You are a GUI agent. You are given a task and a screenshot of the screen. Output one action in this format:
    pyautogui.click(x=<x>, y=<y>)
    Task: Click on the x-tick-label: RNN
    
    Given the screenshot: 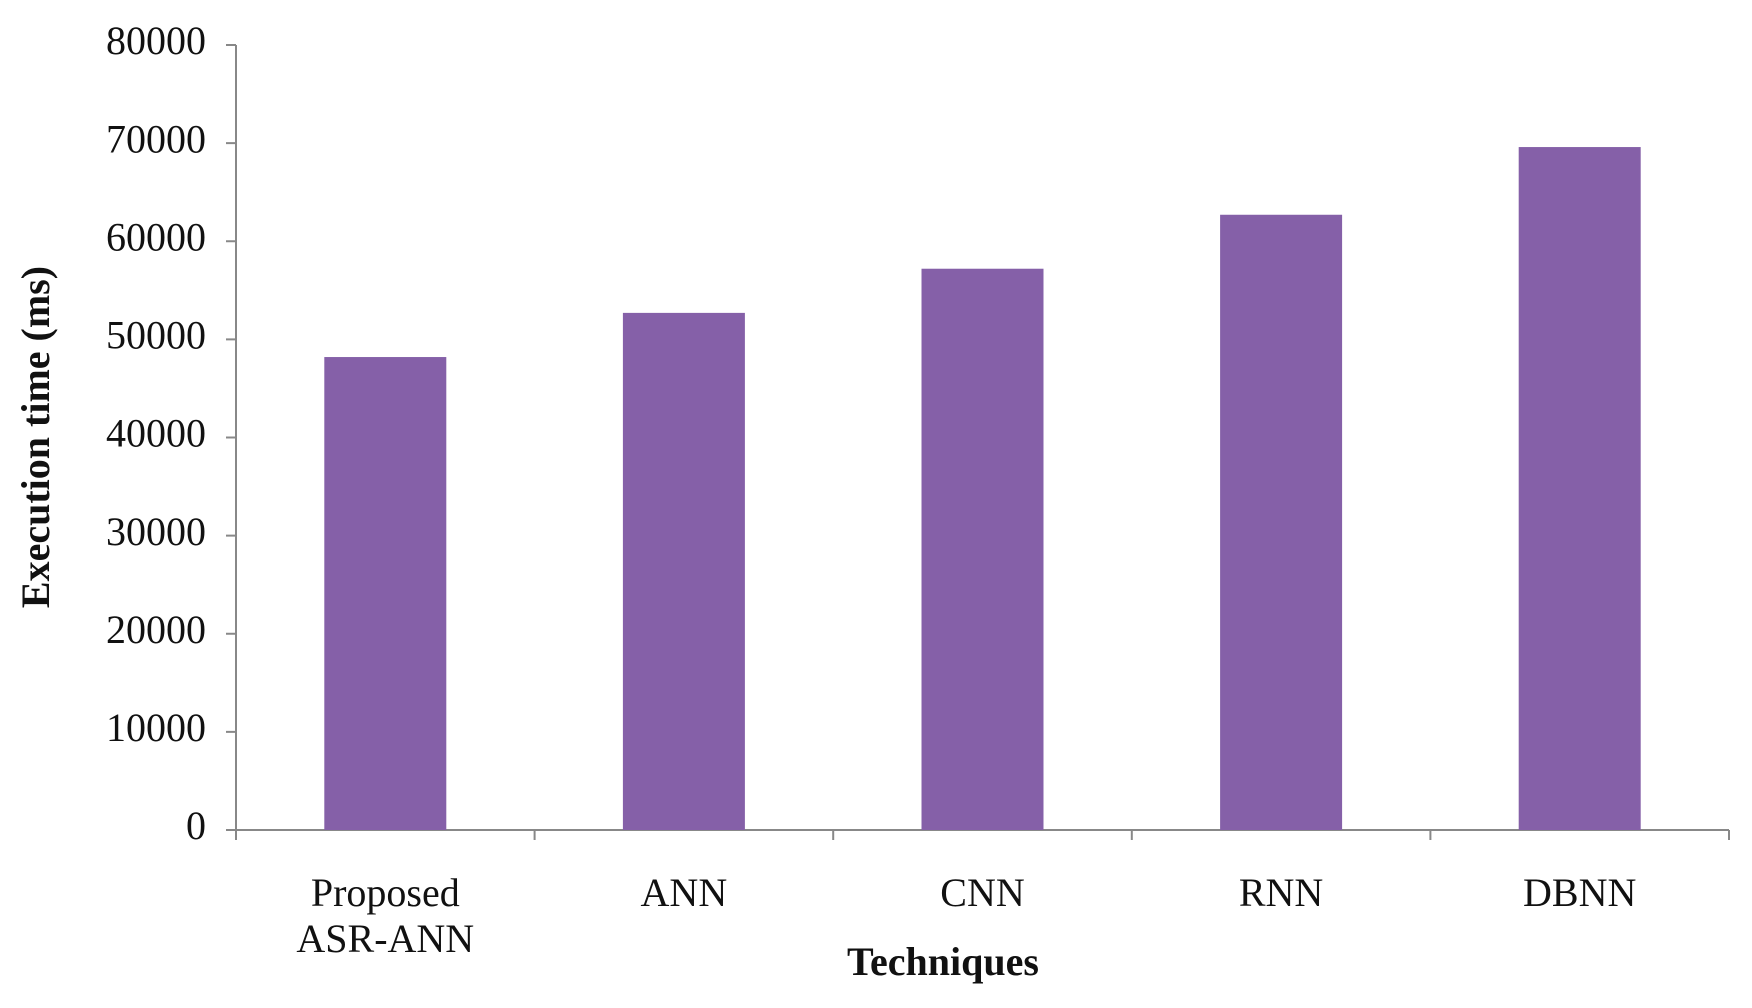 What is the action you would take?
    pyautogui.click(x=1281, y=892)
    